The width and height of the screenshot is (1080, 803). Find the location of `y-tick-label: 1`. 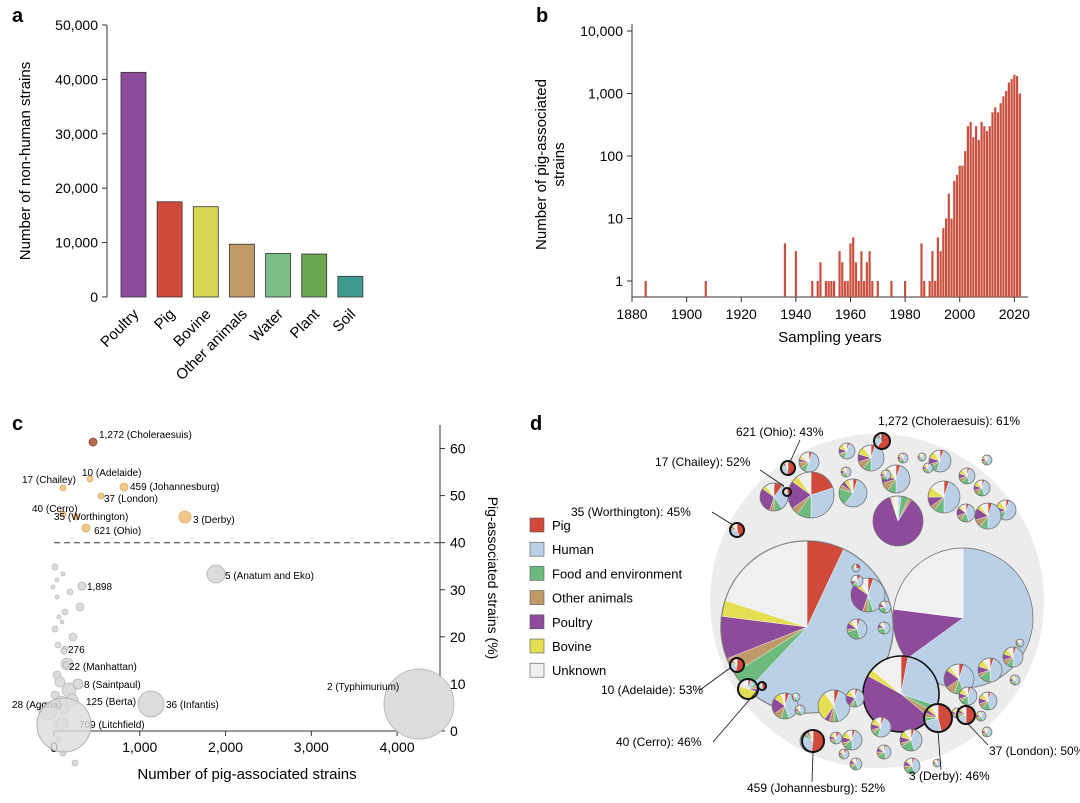

y-tick-label: 1 is located at coordinates (619, 281).